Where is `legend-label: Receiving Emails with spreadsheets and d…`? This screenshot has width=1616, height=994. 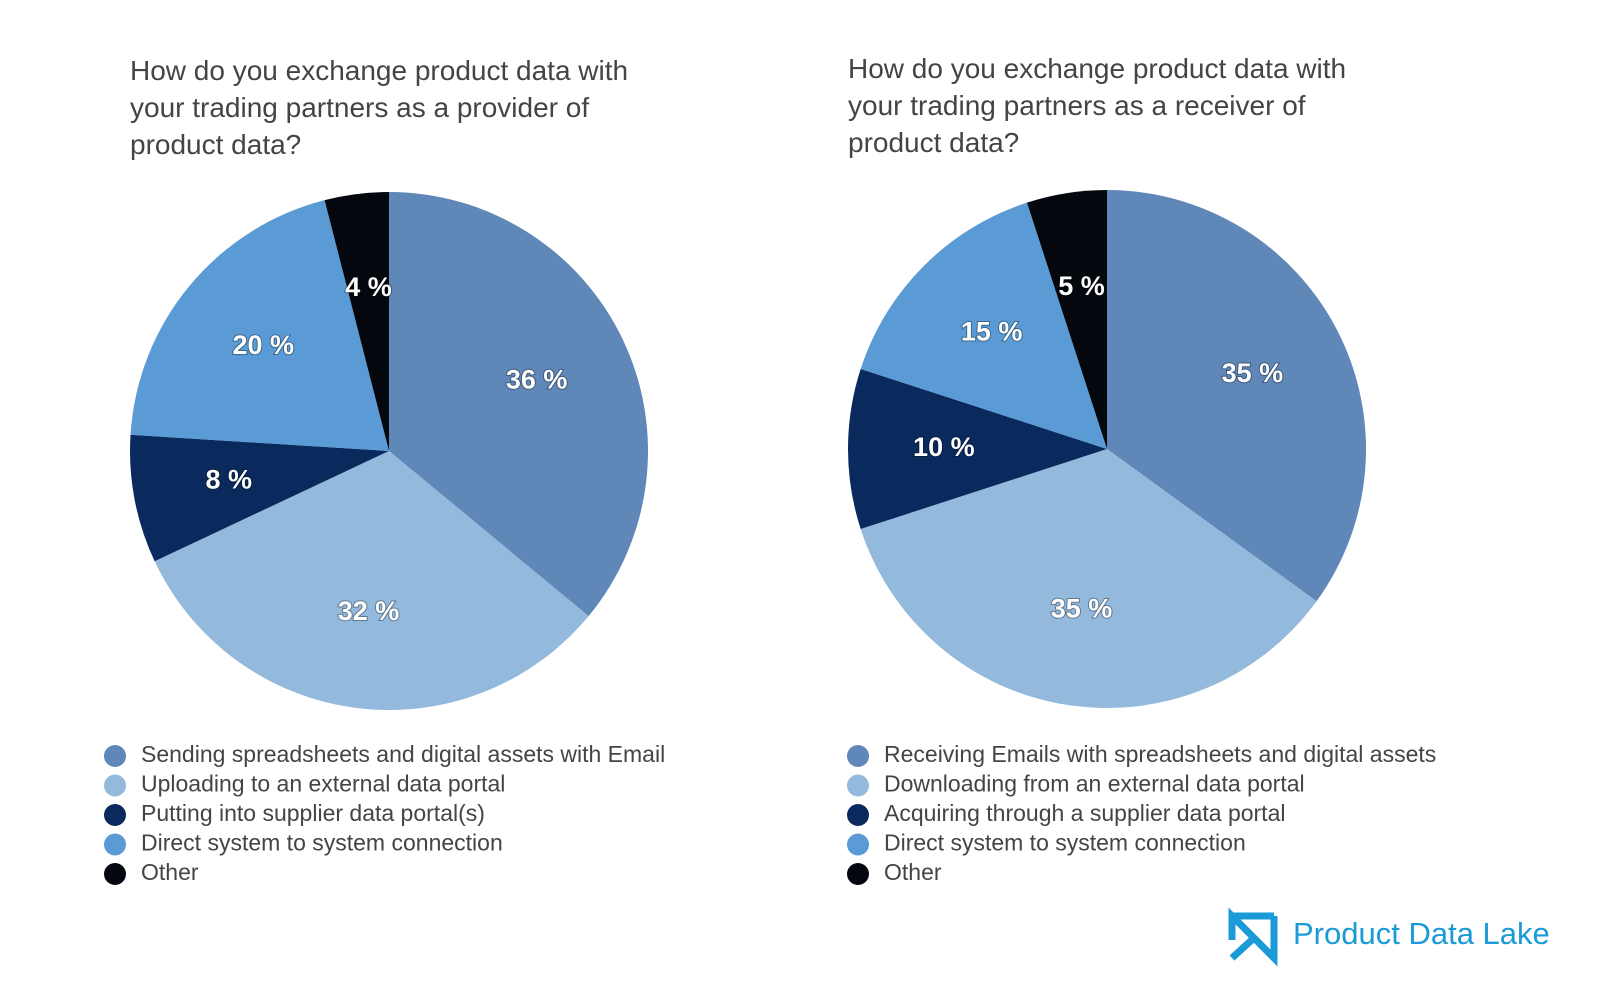
legend-label: Receiving Emails with spreadsheets and d… is located at coordinates (1160, 754).